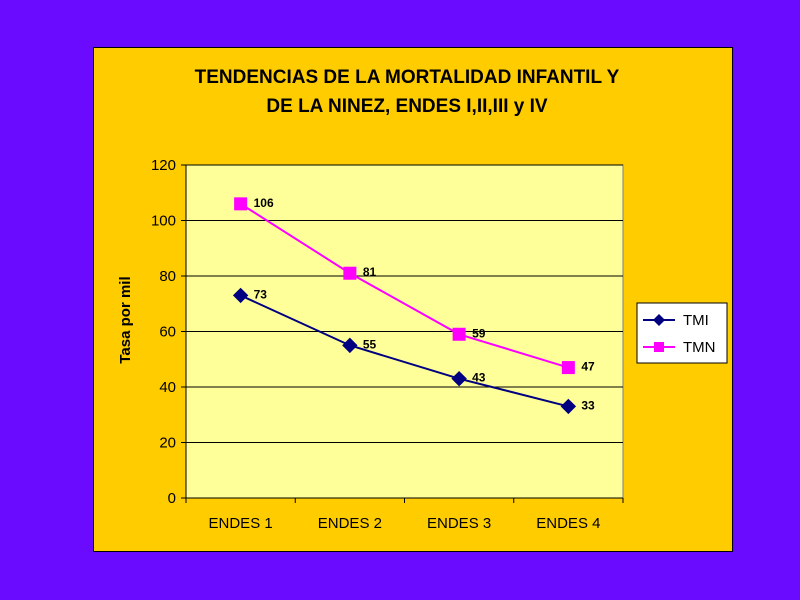 This screenshot has width=800, height=600. Describe the element at coordinates (125, 319) in the screenshot. I see `y-axis-label: Tasa por mil` at that location.